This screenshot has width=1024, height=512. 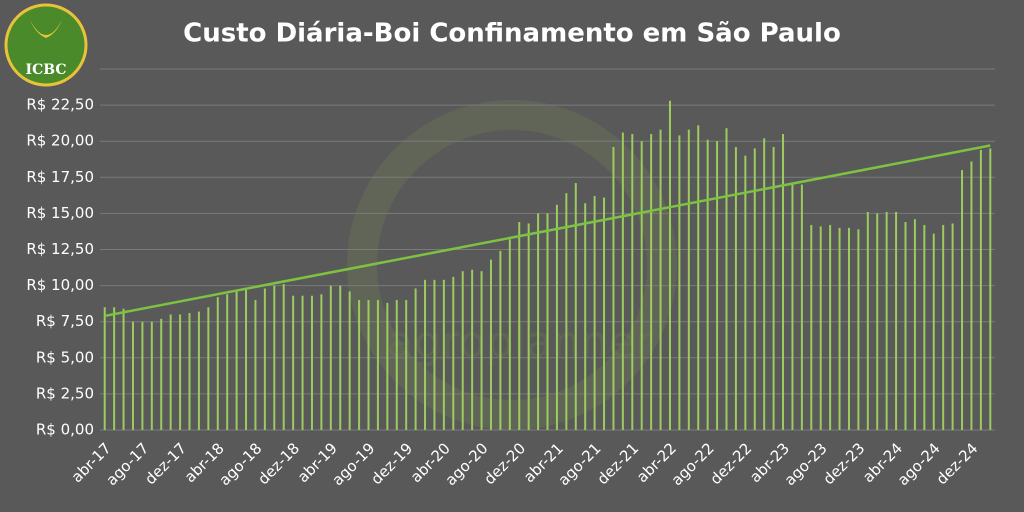 I want to click on logo: ICBC, so click(x=46, y=45).